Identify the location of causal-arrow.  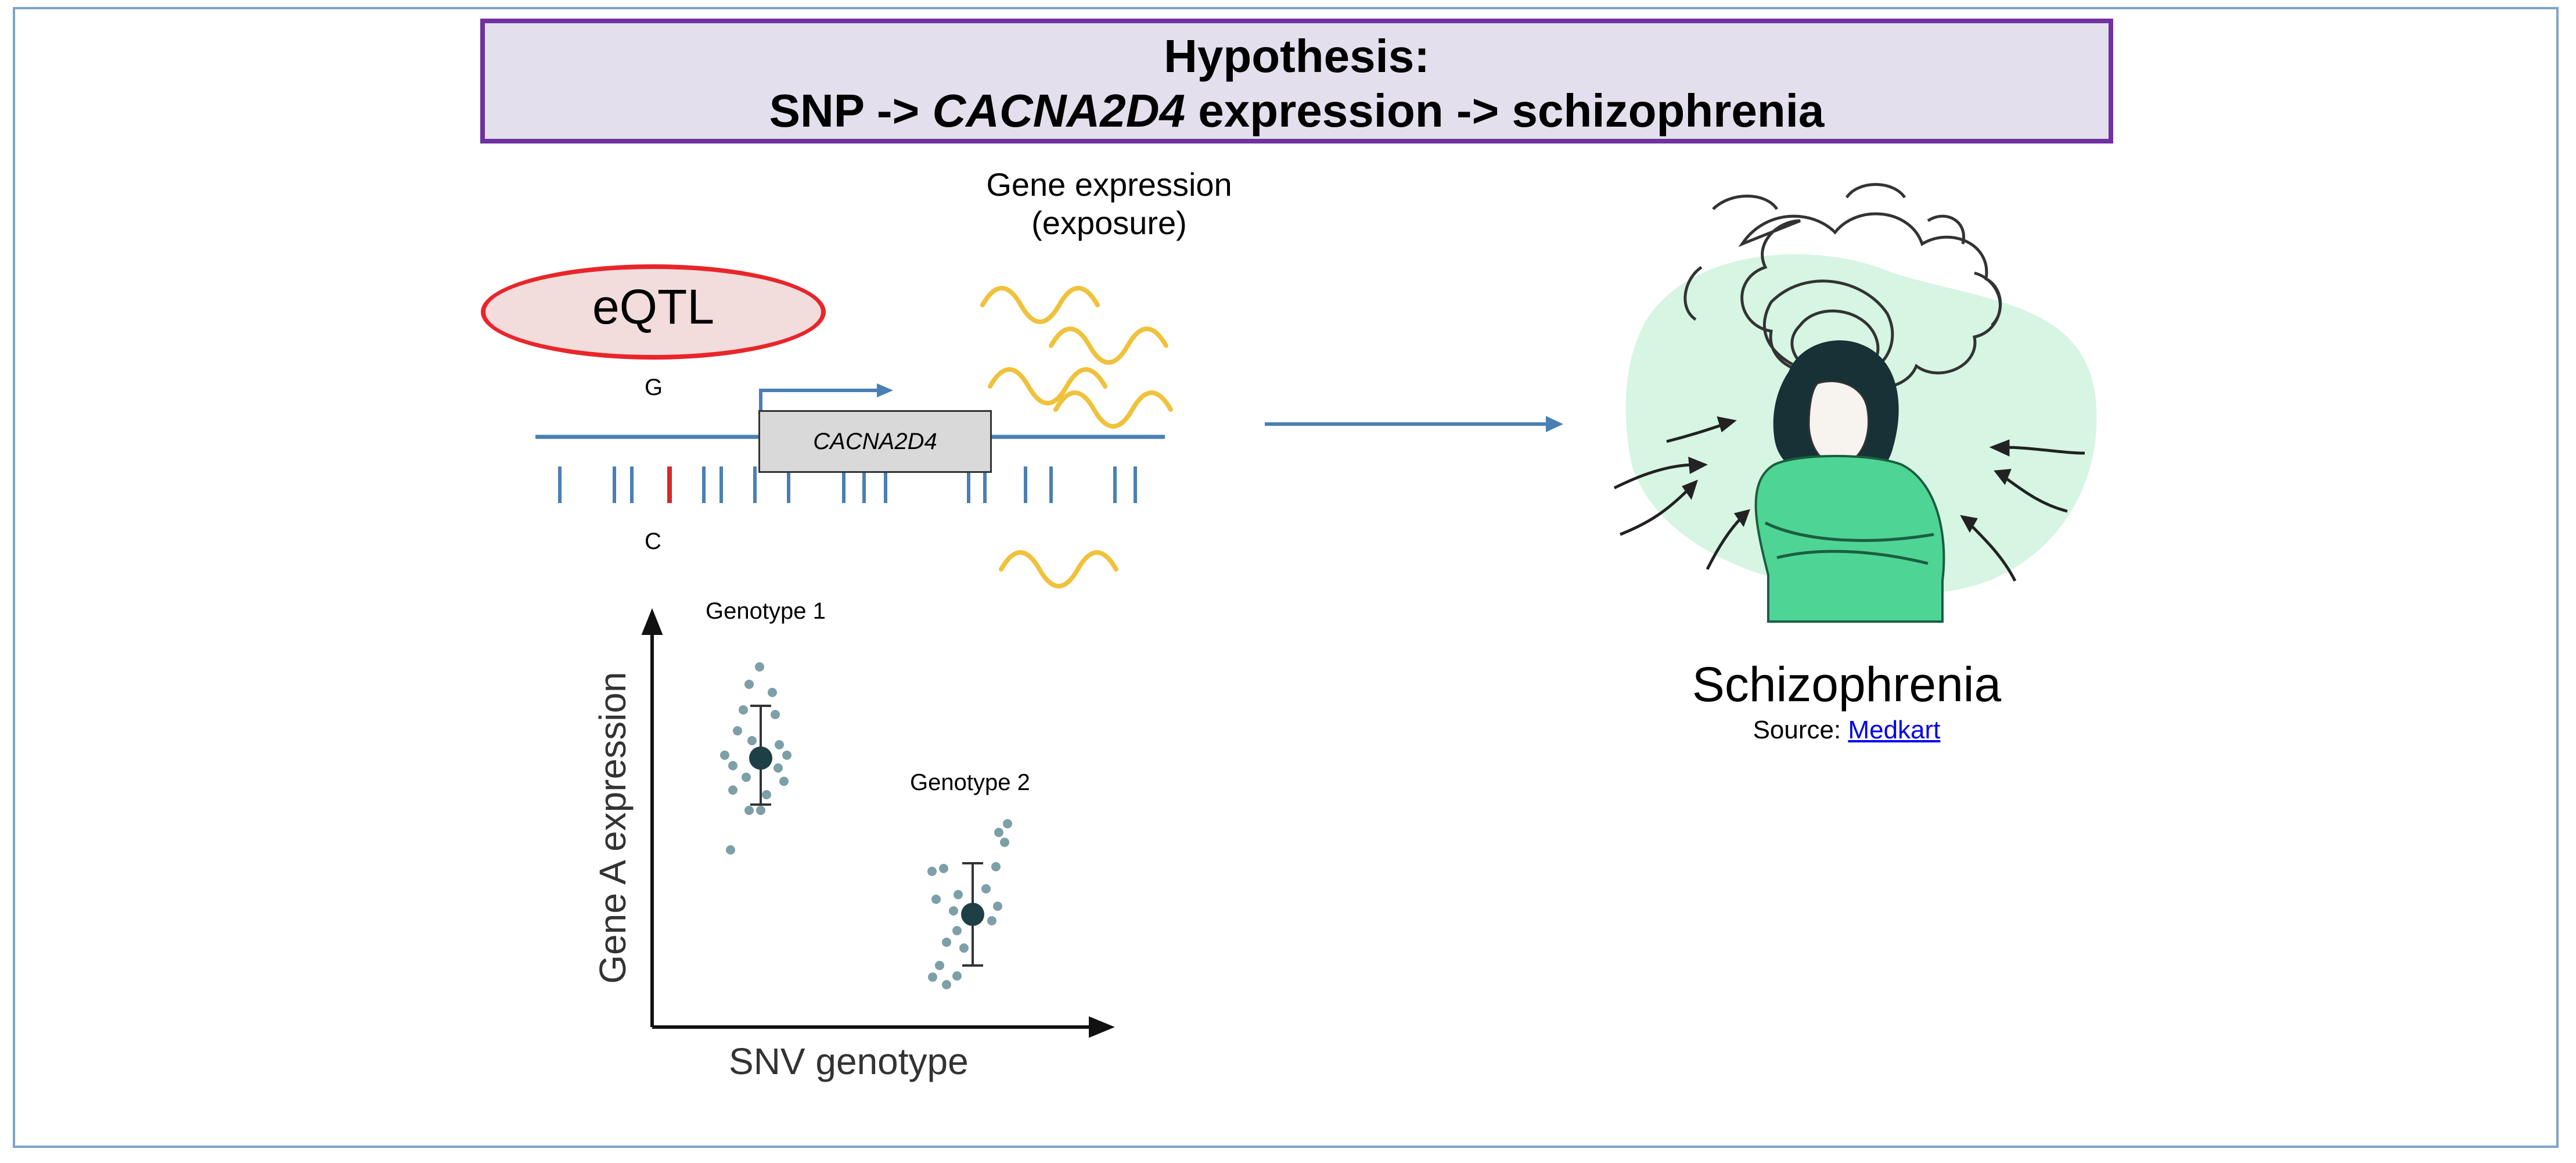
(1414, 424).